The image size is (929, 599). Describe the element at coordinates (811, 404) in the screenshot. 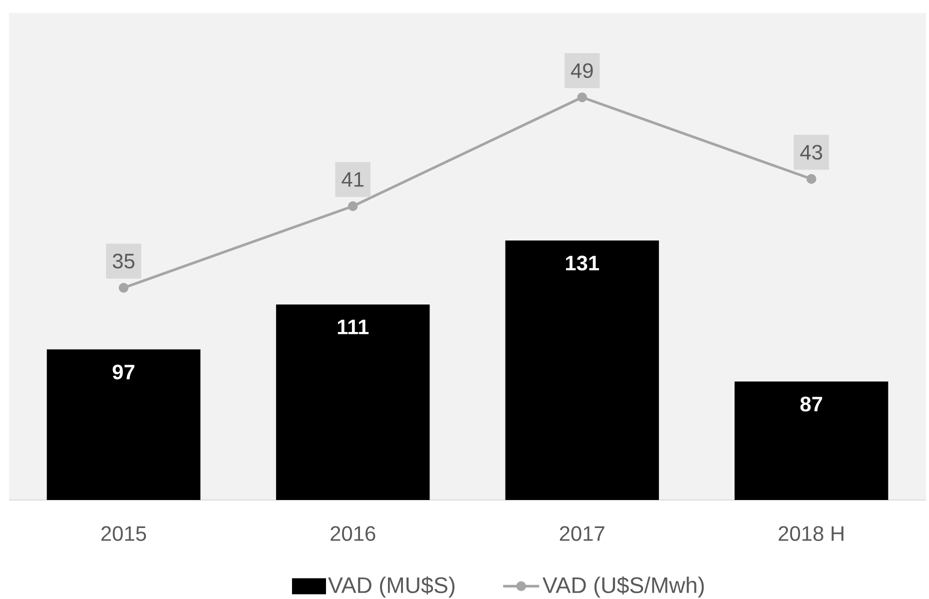

I see `data-label: 87` at that location.